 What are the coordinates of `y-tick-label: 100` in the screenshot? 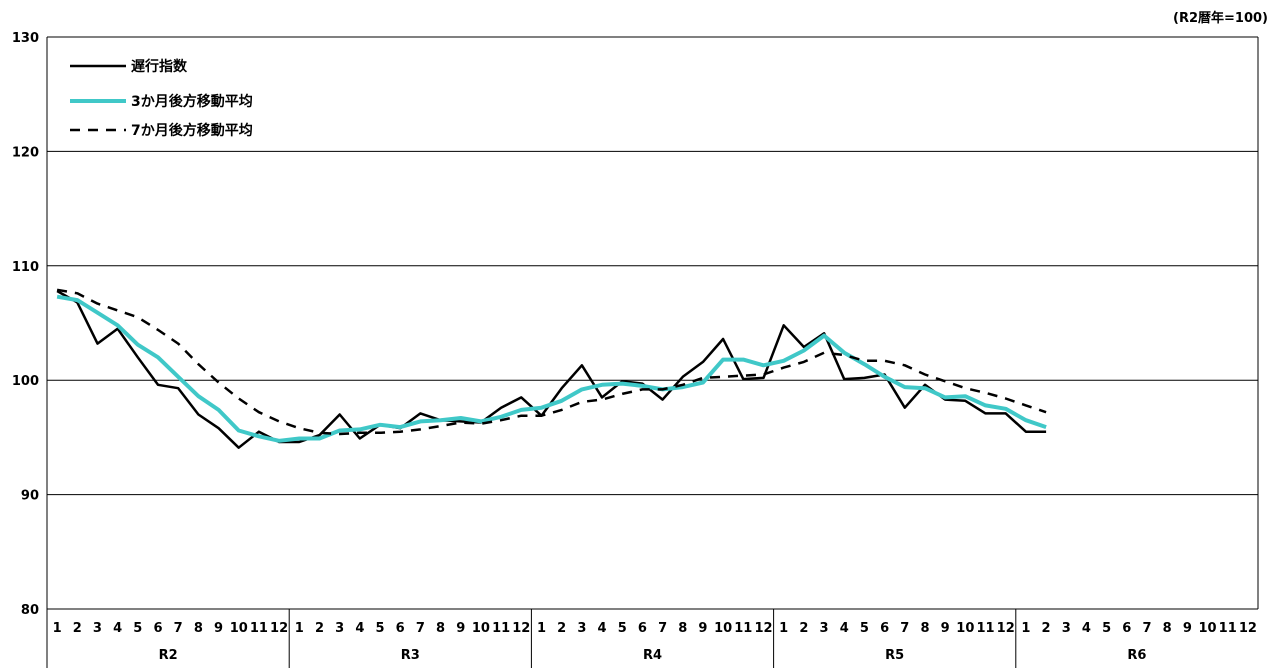 It's located at (25, 381).